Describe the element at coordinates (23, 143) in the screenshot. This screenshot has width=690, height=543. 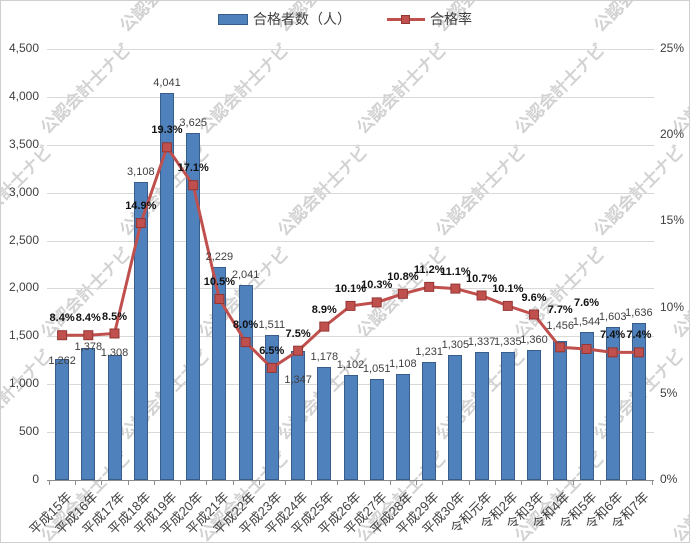
I see `left-axis-tick-label: 3,500` at that location.